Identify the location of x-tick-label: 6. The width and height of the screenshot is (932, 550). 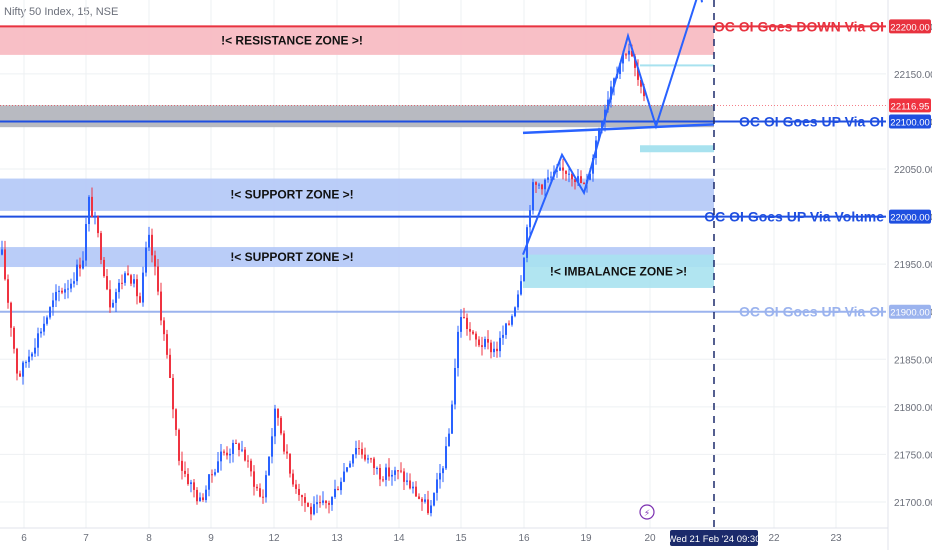
(24, 538).